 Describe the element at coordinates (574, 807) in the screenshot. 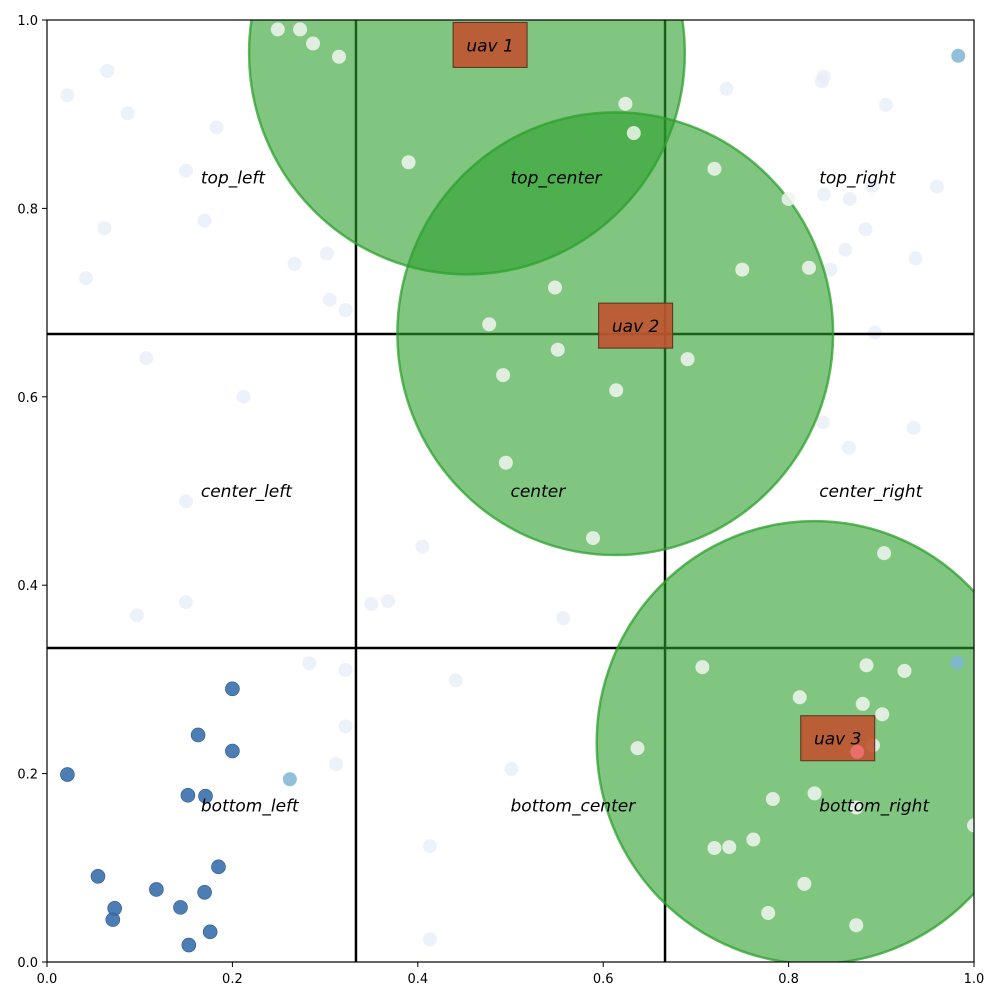

I see `region-label-bottom_center: bottom_center` at that location.